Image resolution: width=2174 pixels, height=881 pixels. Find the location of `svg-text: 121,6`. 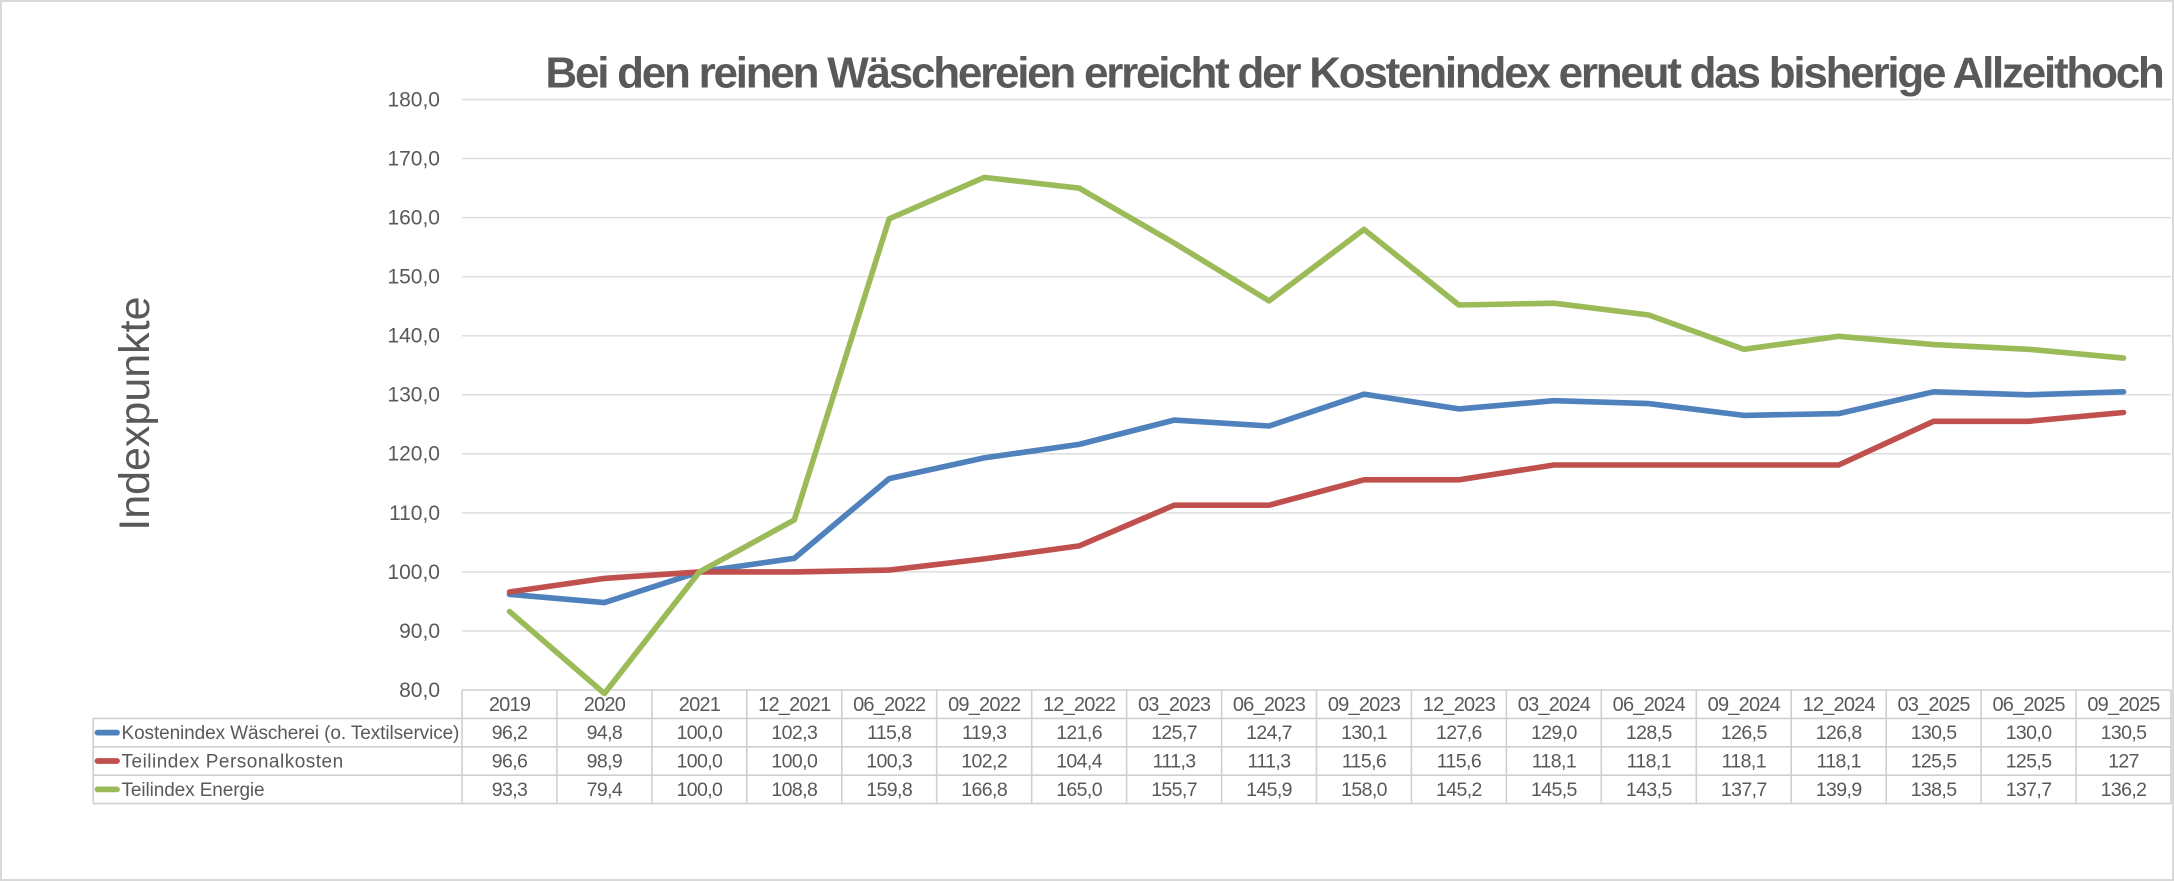

svg-text: 121,6 is located at coordinates (1079, 733).